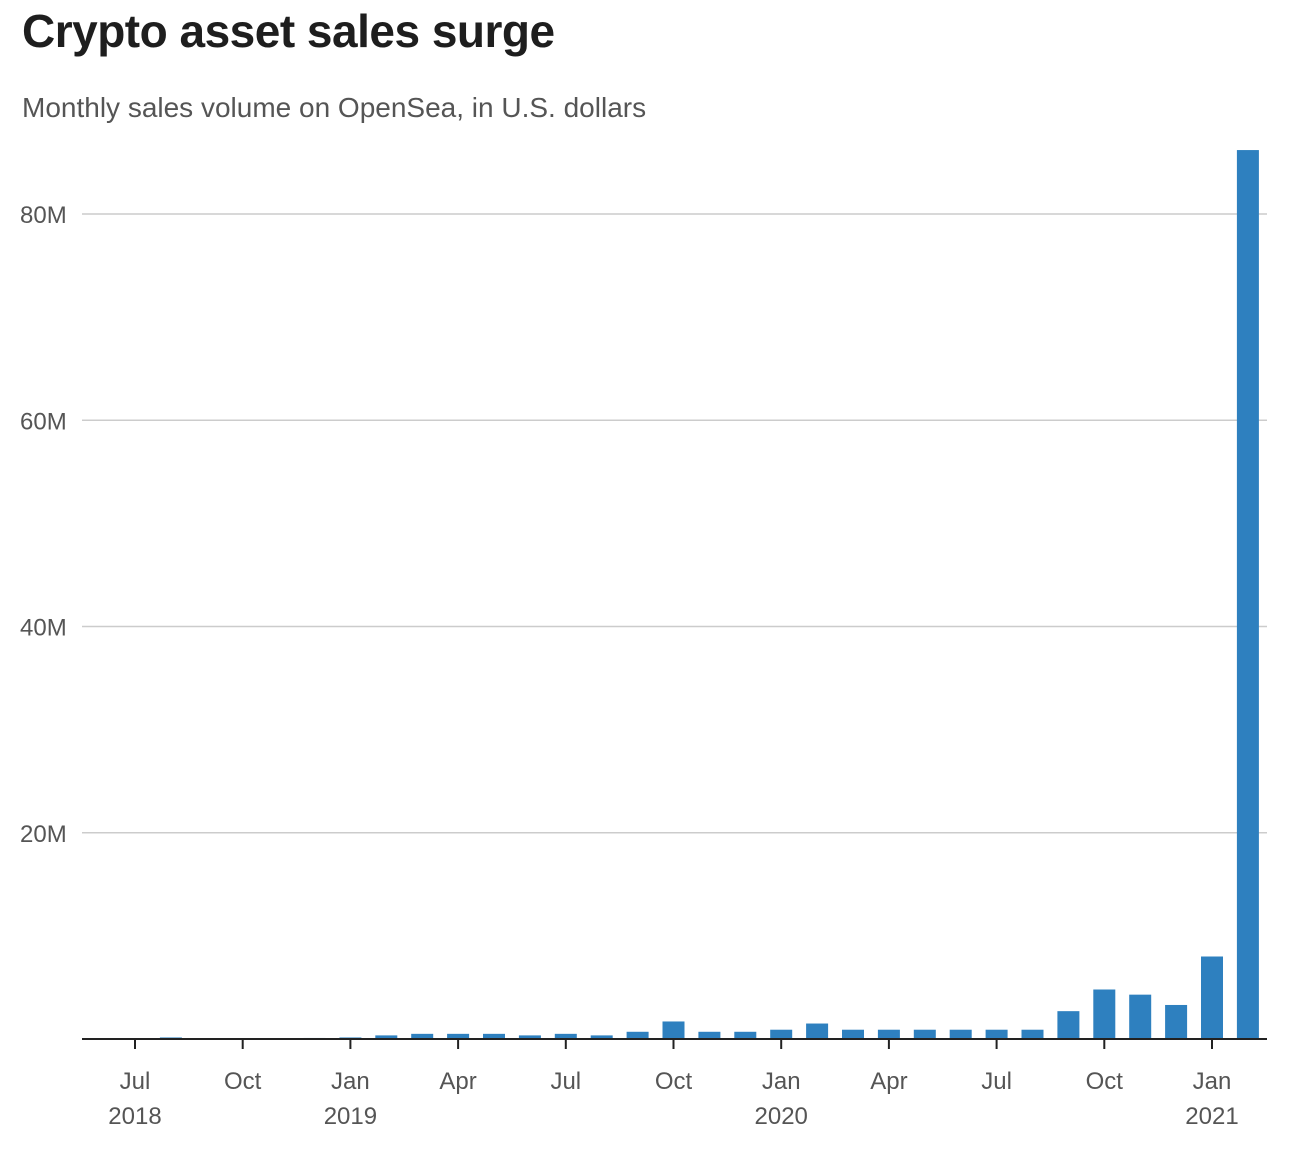 This screenshot has width=1298, height=1166. I want to click on x-year-label: 2018, so click(134, 1116).